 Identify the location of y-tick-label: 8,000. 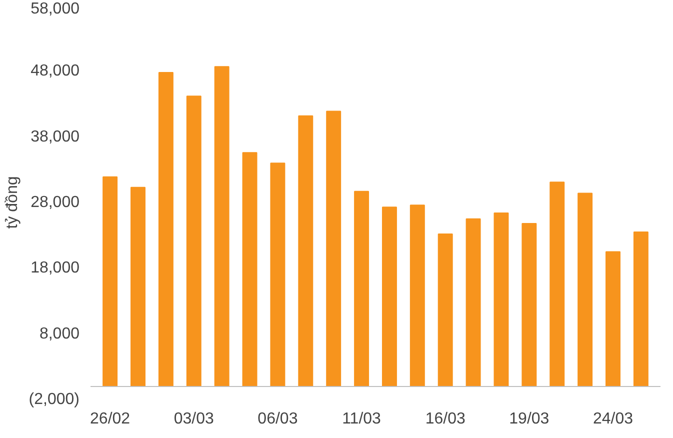
(59, 333).